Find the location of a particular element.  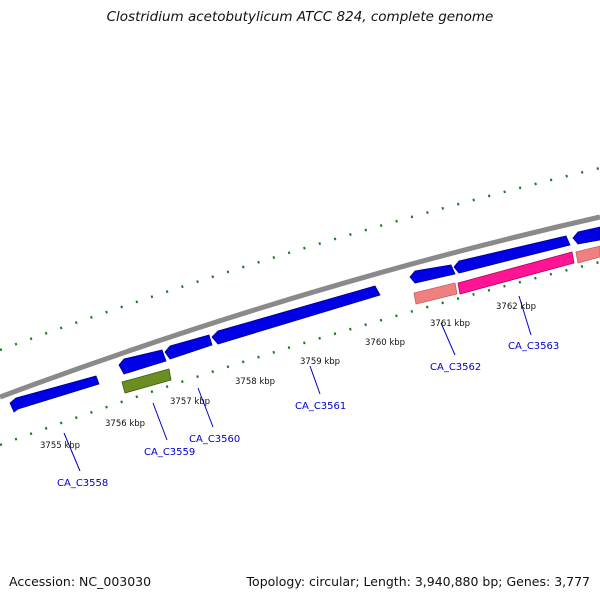

accession-info: Accession: NC_003030 is located at coordinates (80, 581).